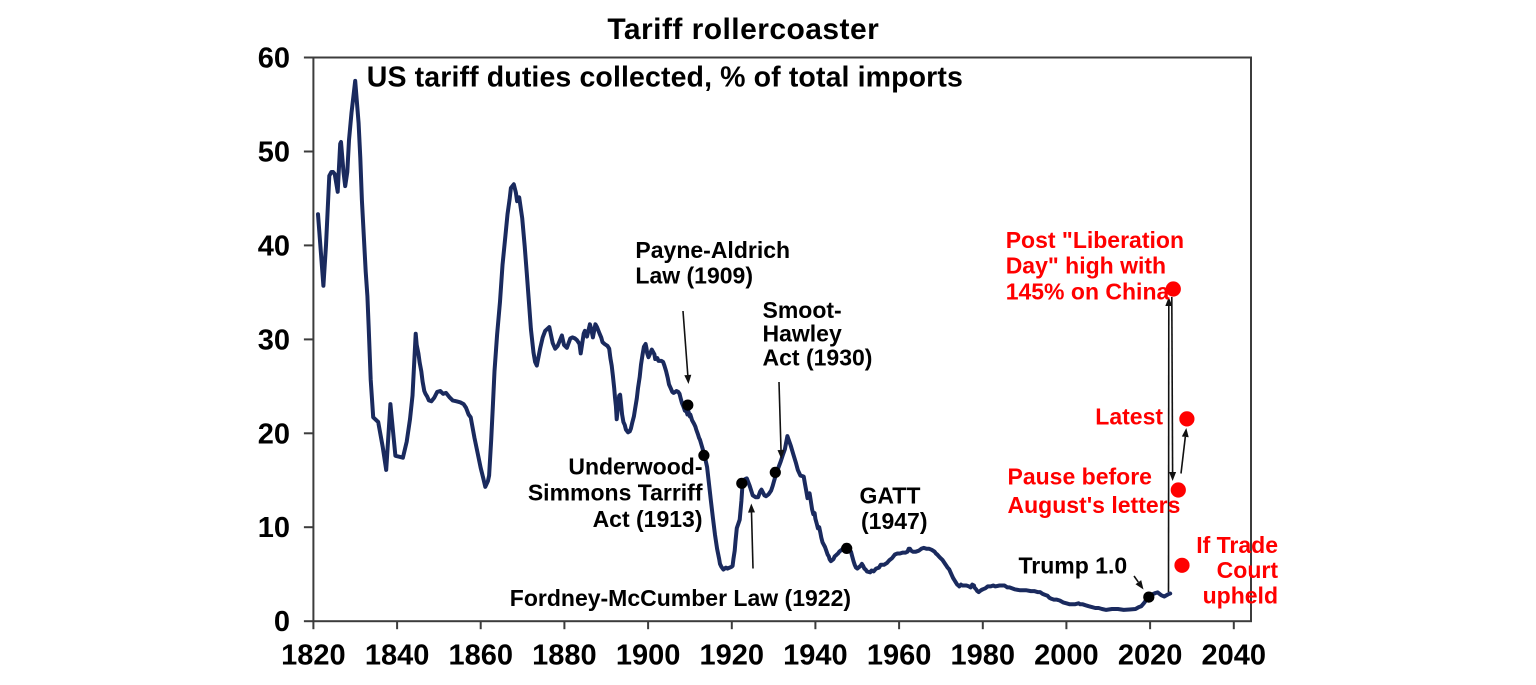 Image resolution: width=1536 pixels, height=685 pixels. Describe the element at coordinates (274, 59) in the screenshot. I see `svg-text: 60` at that location.